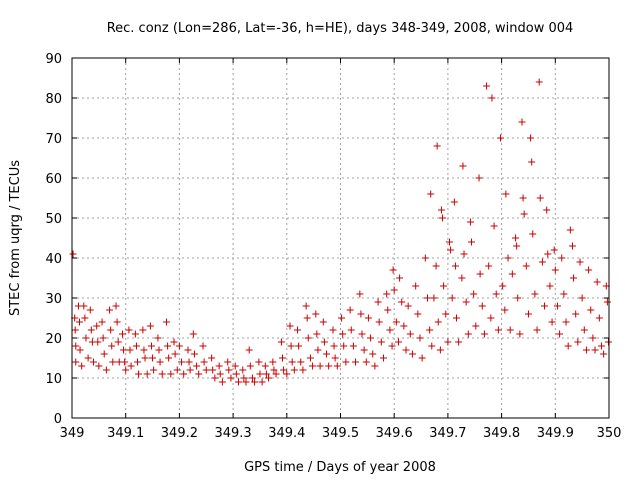 The width and height of the screenshot is (640, 480). I want to click on y-tick-label: 70, so click(53, 139).